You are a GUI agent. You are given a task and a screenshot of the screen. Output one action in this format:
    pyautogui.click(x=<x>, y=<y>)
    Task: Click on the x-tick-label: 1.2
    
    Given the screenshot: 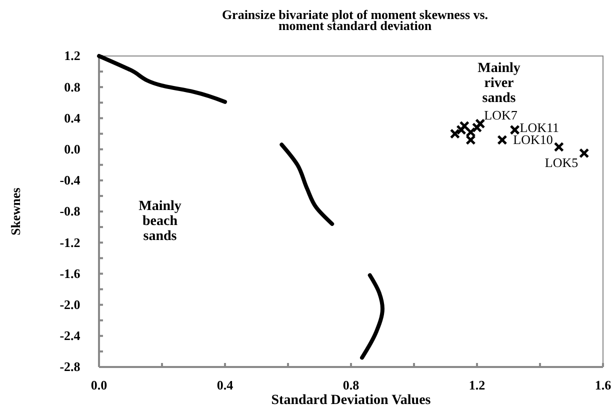 What is the action you would take?
    pyautogui.click(x=477, y=385)
    